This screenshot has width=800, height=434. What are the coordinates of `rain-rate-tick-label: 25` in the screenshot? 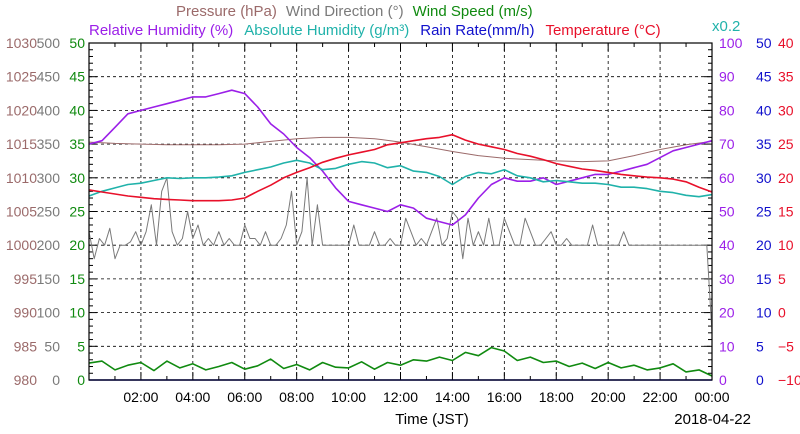 It's located at (764, 212).